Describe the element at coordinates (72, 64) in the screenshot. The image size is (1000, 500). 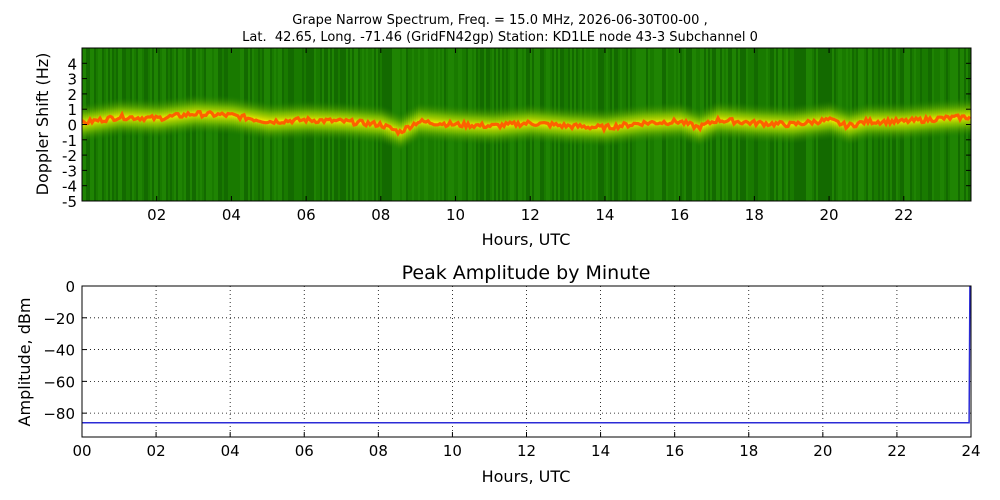
I see `spectrogram-y-tick-label: 4` at that location.